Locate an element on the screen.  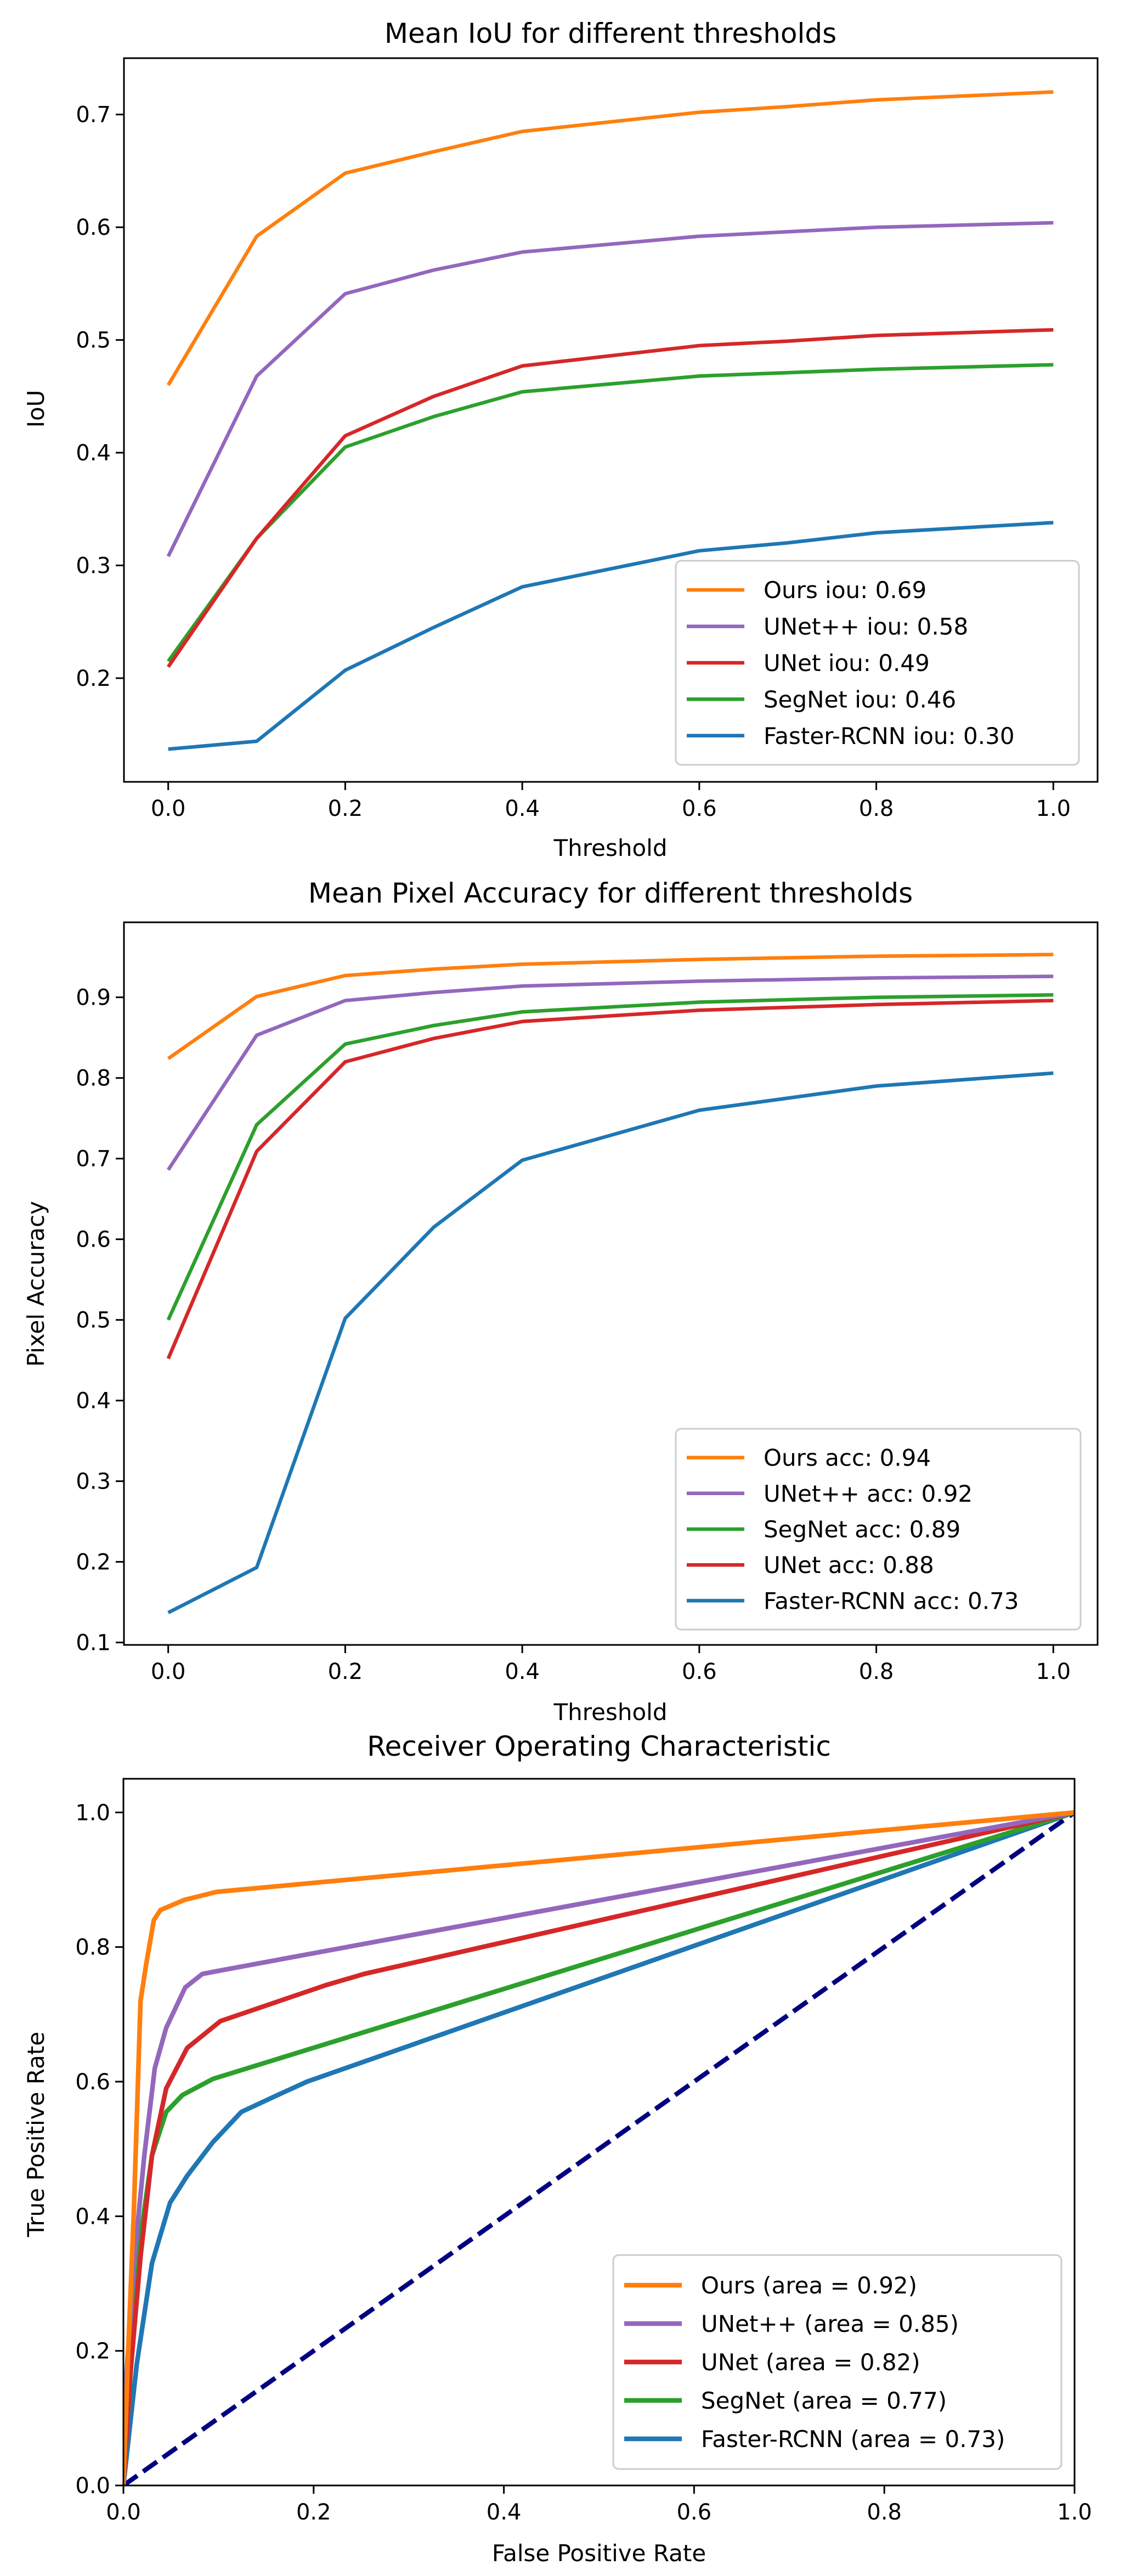
legend-label: Faster-RCNN iou: 0.30 is located at coordinates (889, 736).